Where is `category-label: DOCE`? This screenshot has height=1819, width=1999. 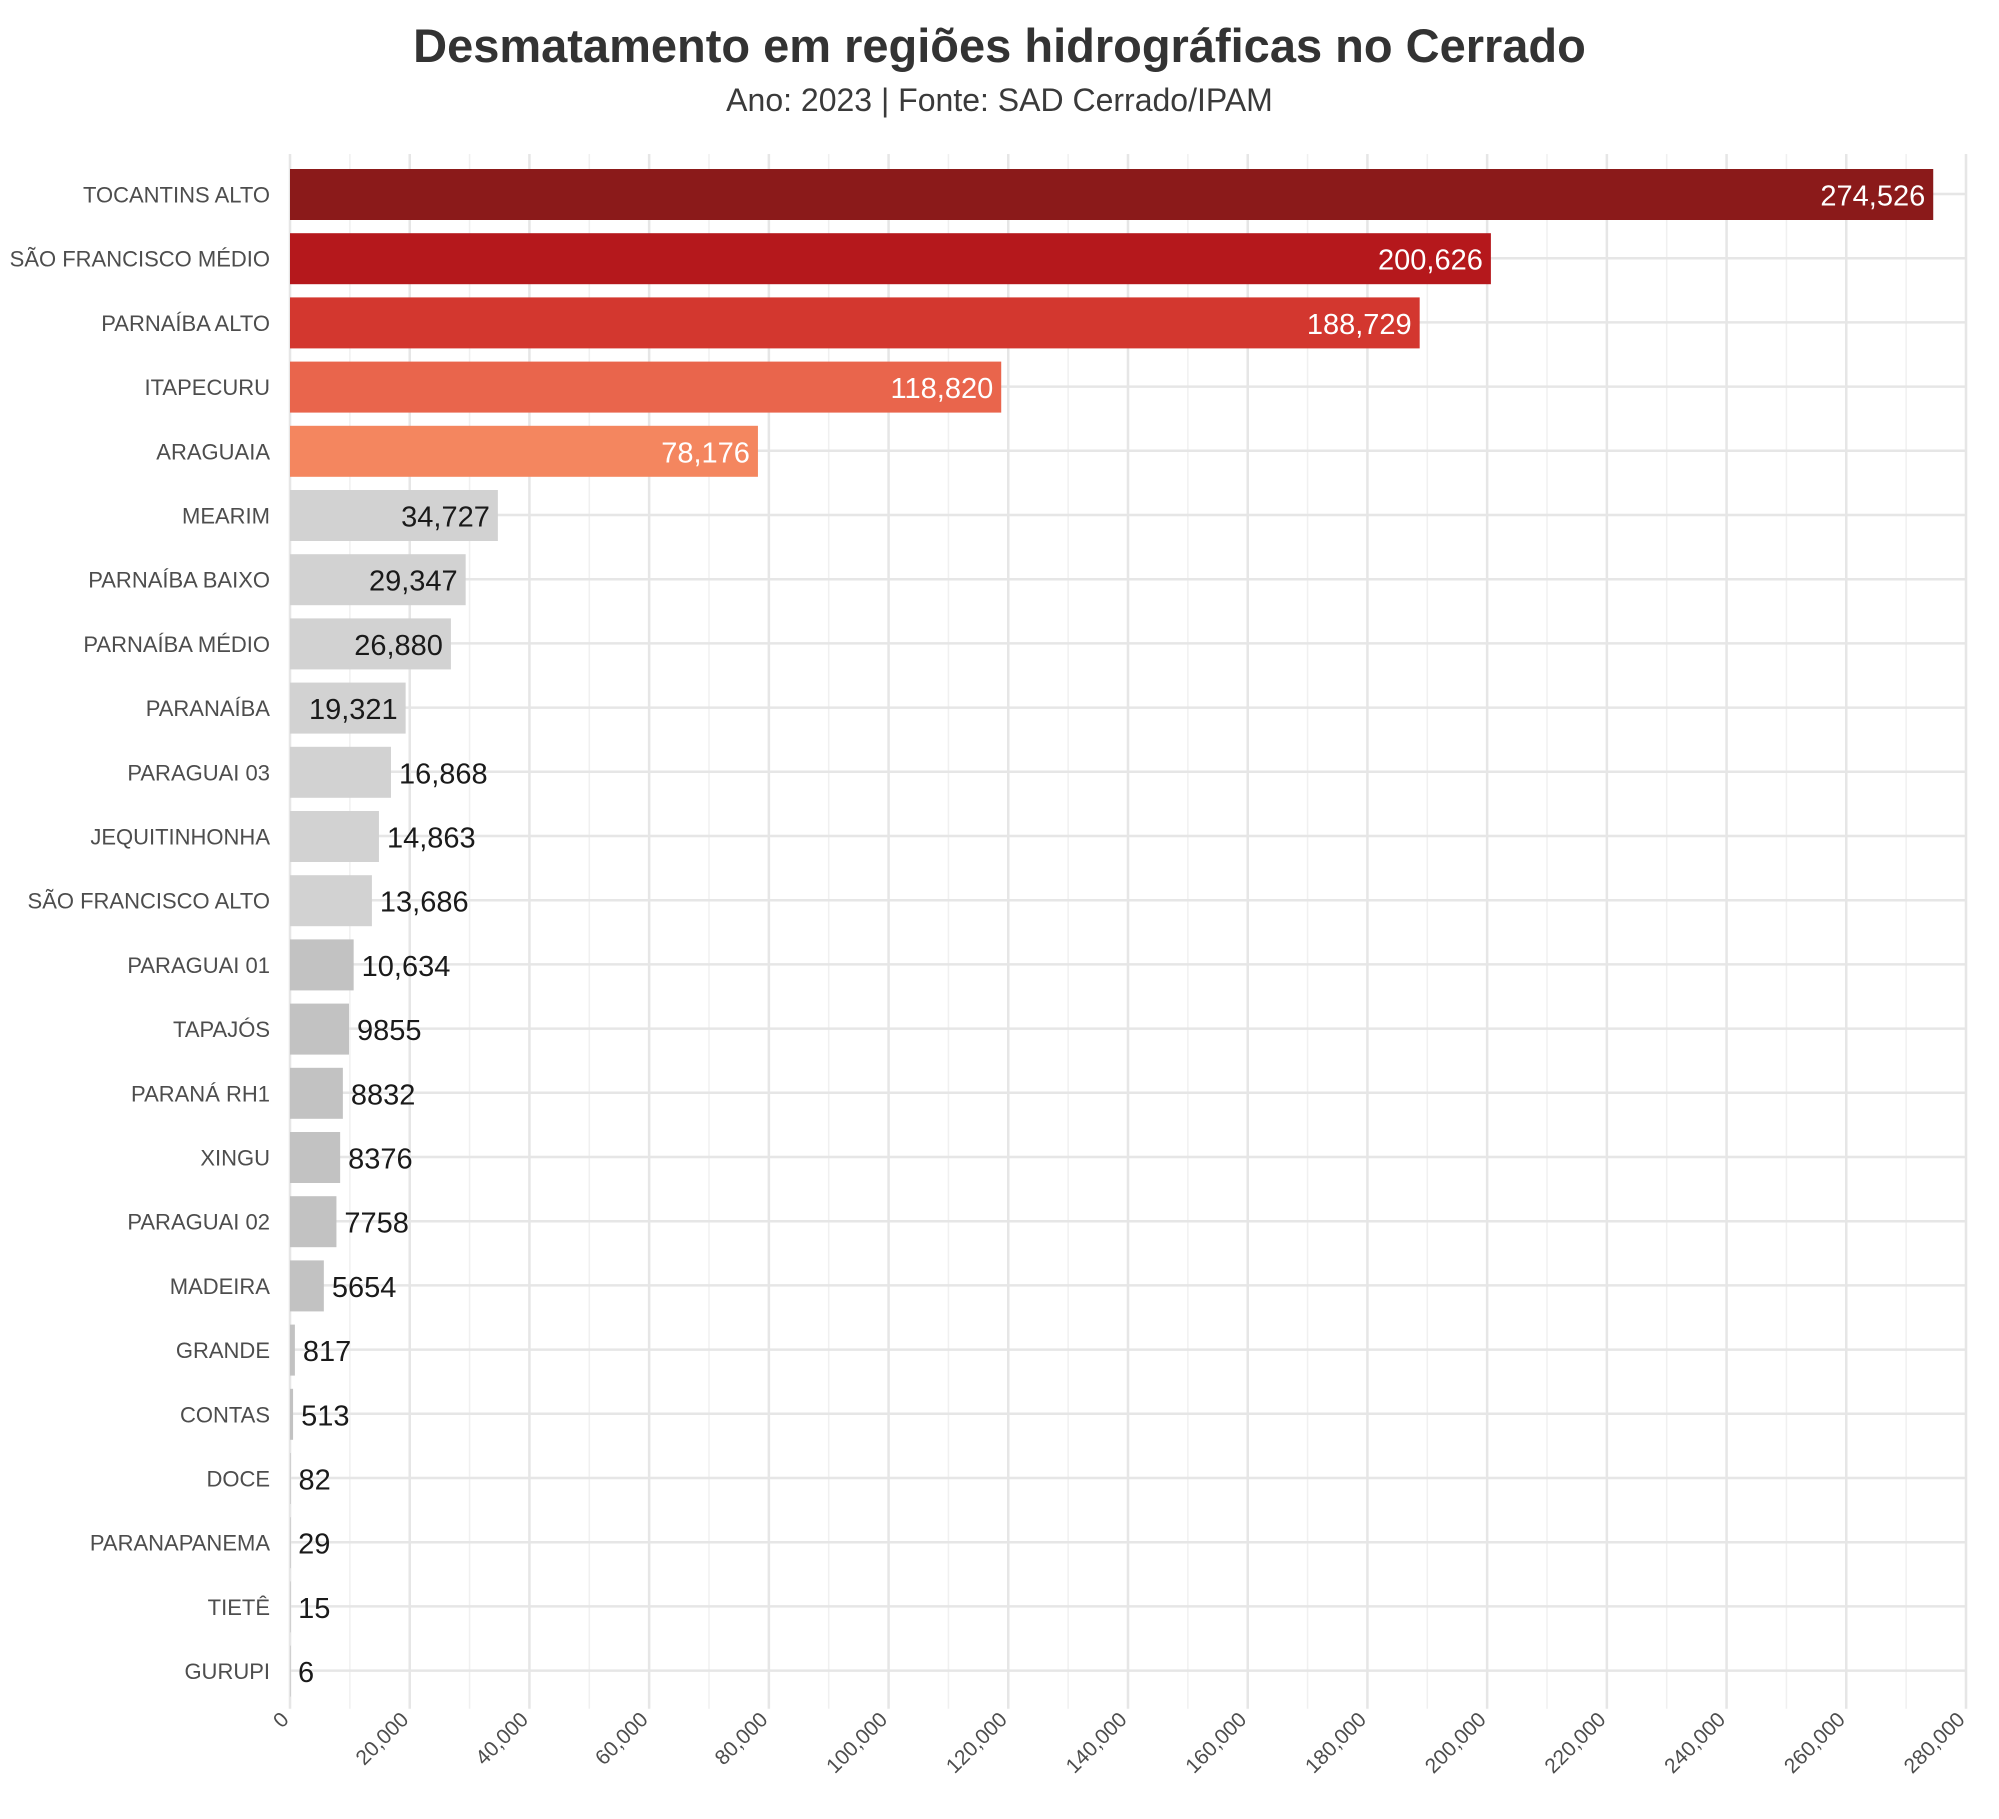 category-label: DOCE is located at coordinates (238, 1479).